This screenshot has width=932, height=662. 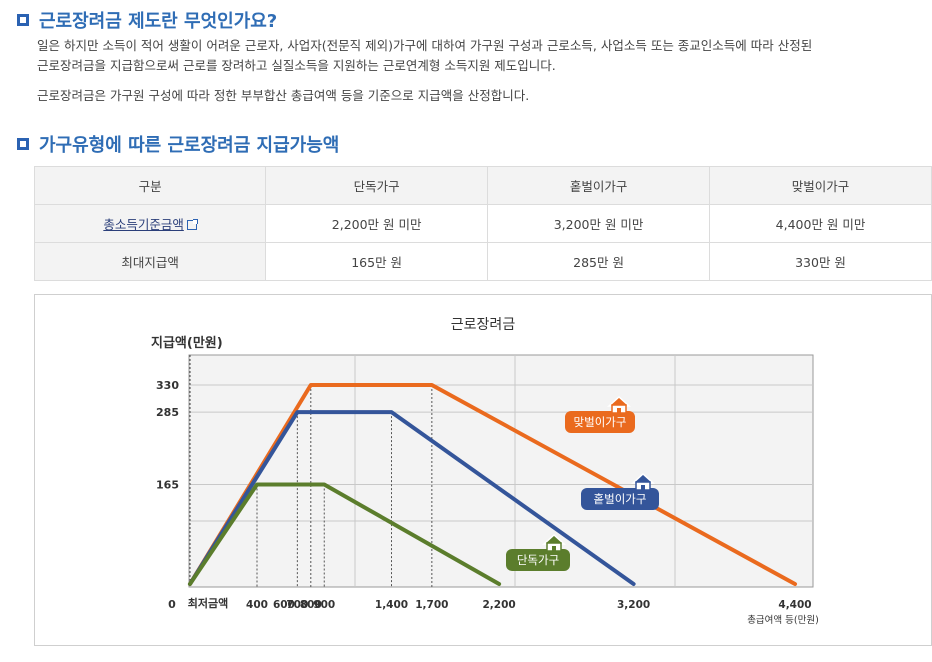 What do you see at coordinates (633, 605) in the screenshot?
I see `x-tick-label: 3,200` at bounding box center [633, 605].